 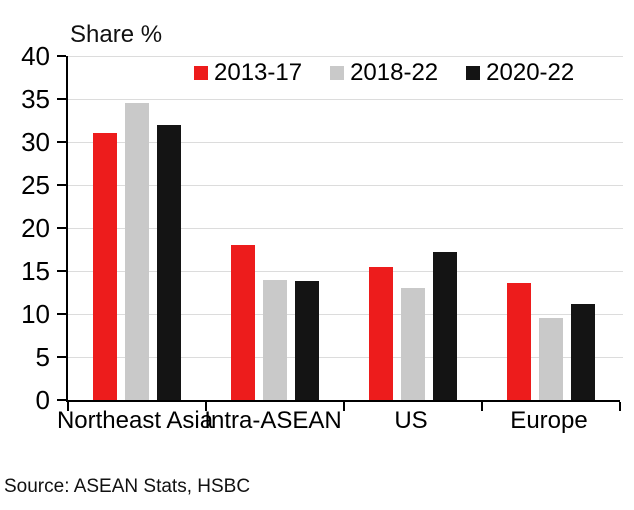 I want to click on legend-label: 2013-17, so click(x=258, y=72).